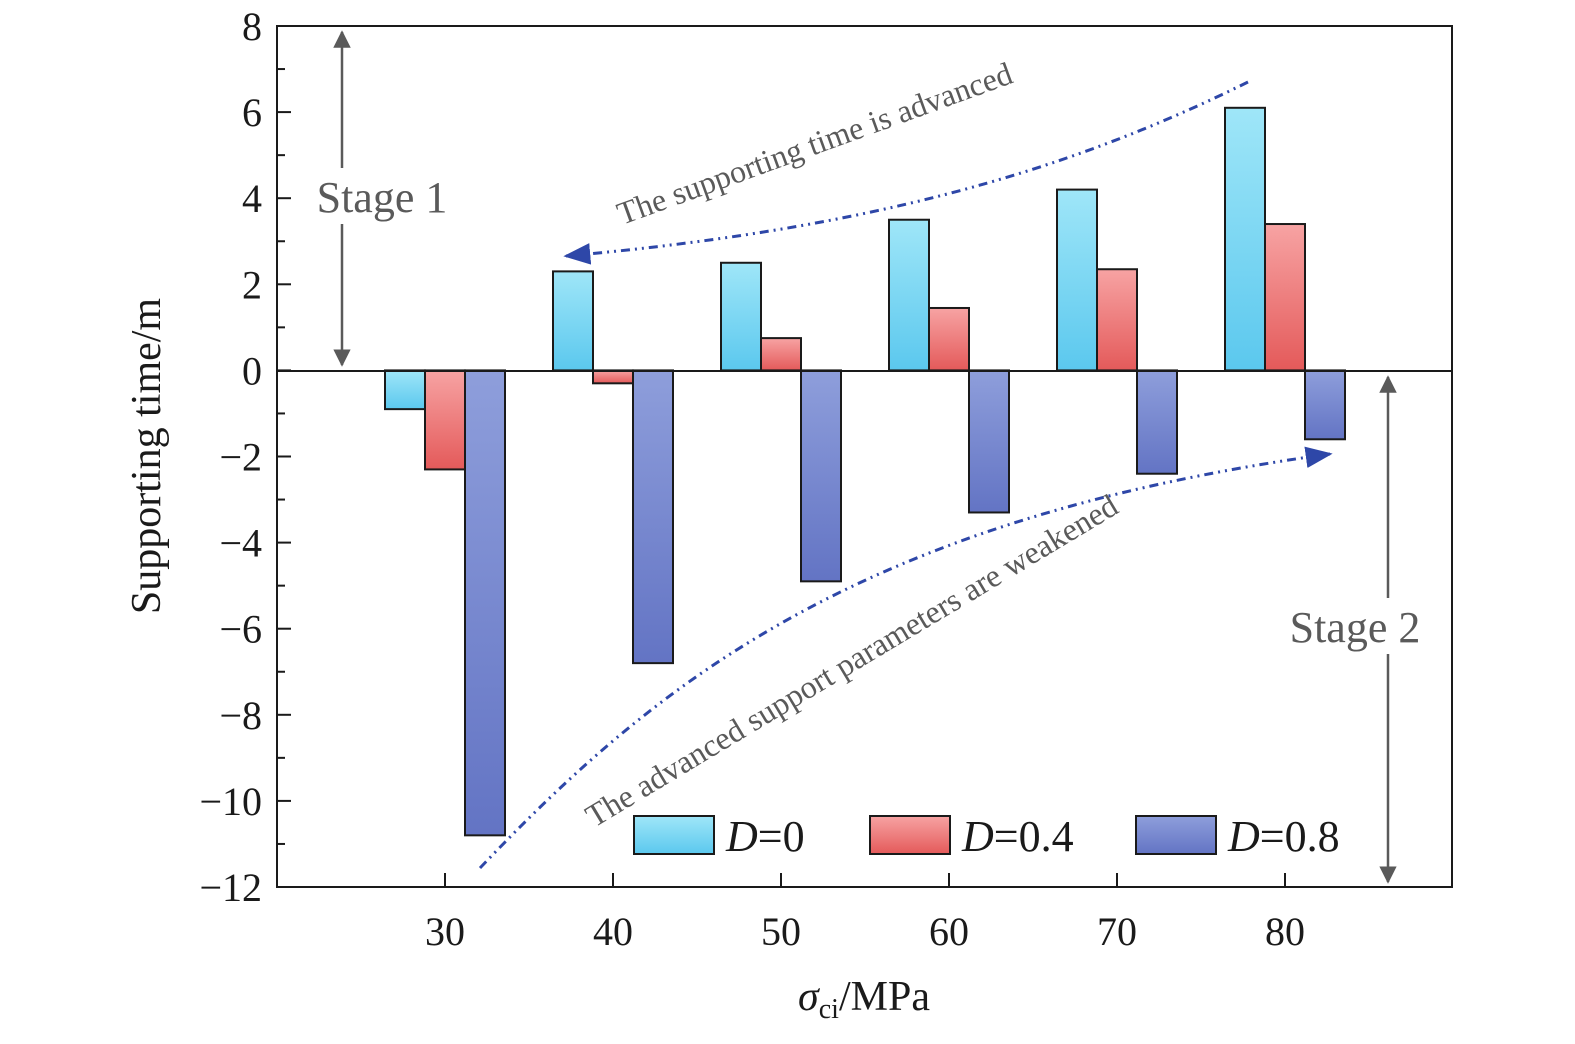  Describe the element at coordinates (252, 26) in the screenshot. I see `y-tick-label: 8` at that location.